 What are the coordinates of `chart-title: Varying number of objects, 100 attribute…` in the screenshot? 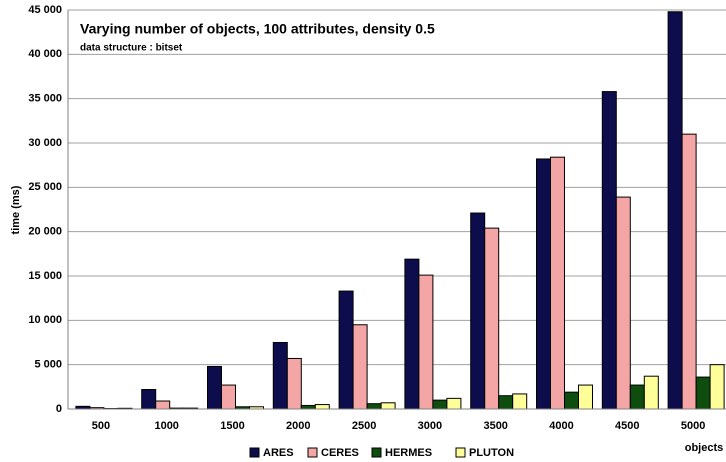 It's located at (257, 29).